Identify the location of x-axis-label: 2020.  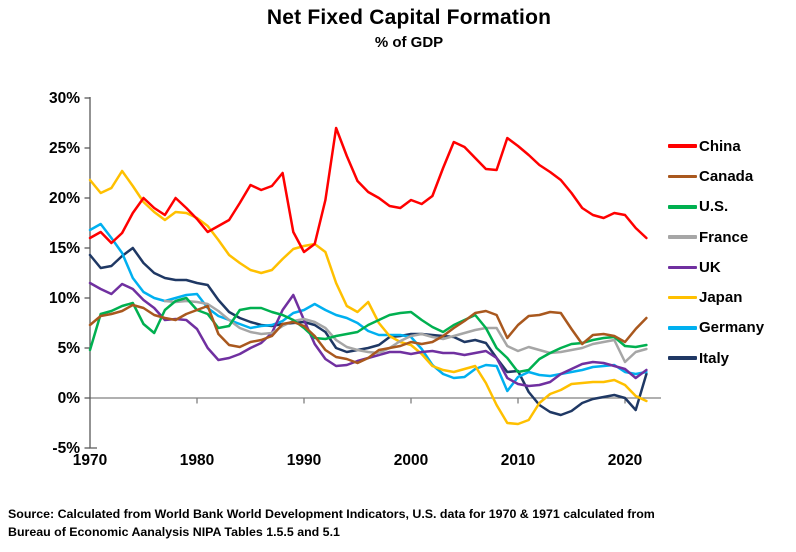
(625, 460).